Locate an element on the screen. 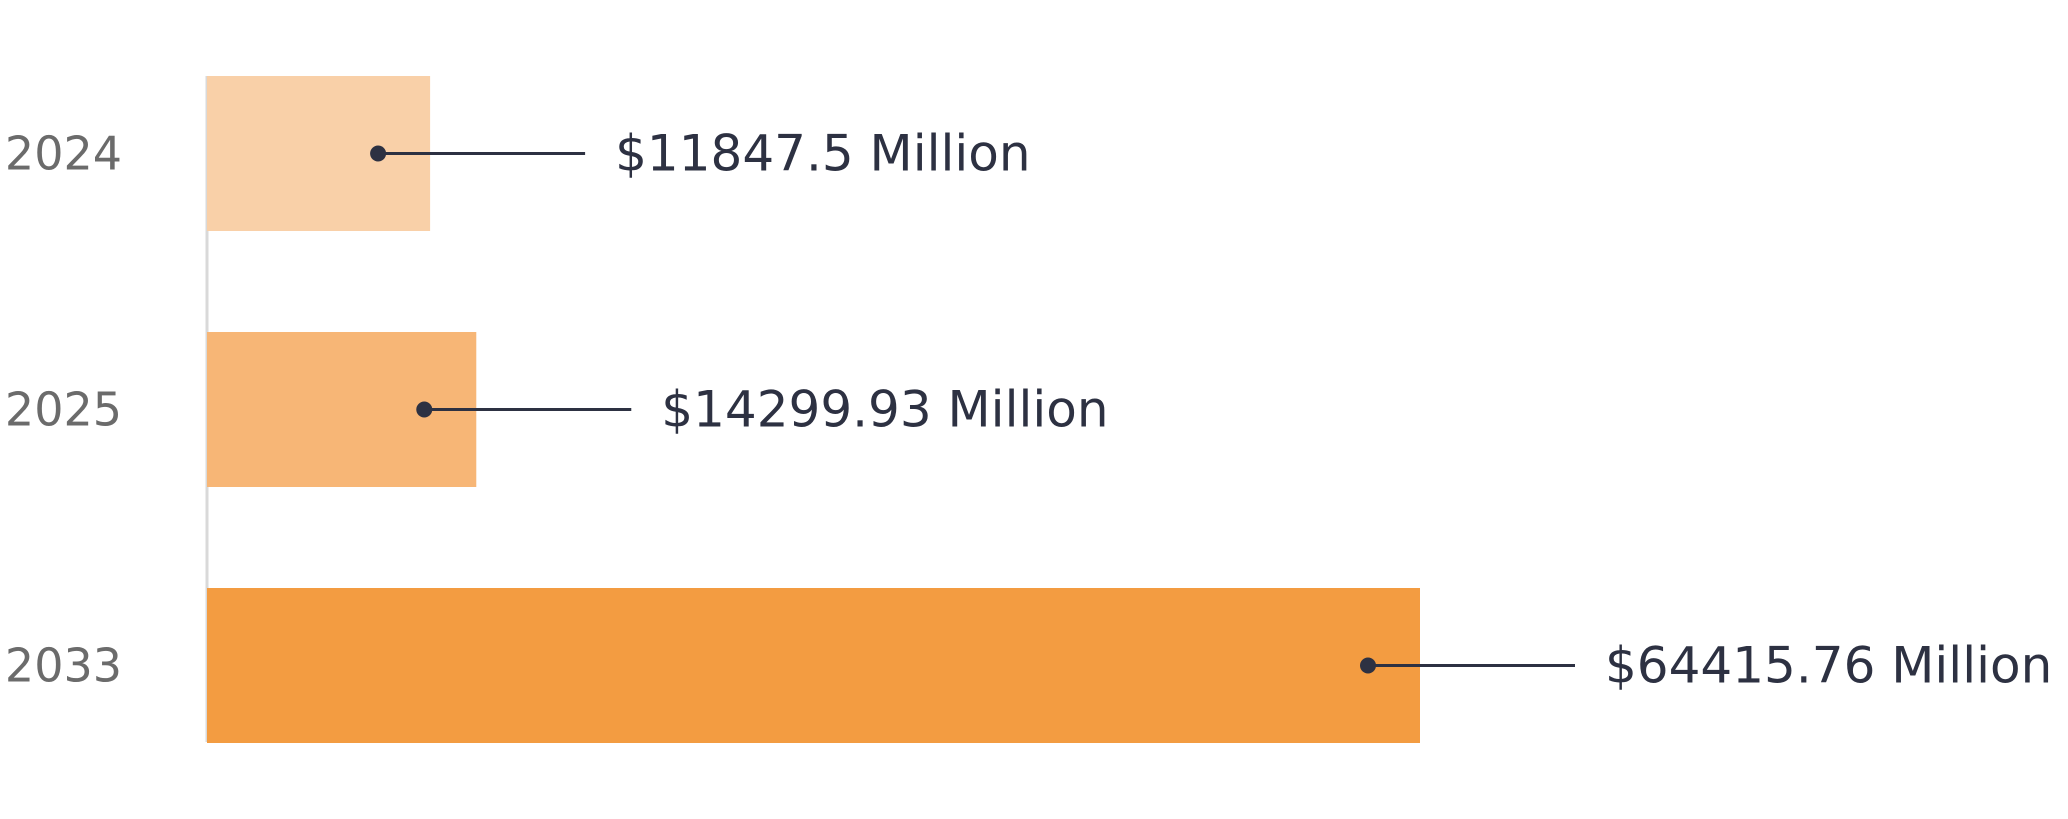 Image resolution: width=2068 pixels, height=819 pixels. bar-group-2024: 2024 $11847.5 Million is located at coordinates (518, 153).